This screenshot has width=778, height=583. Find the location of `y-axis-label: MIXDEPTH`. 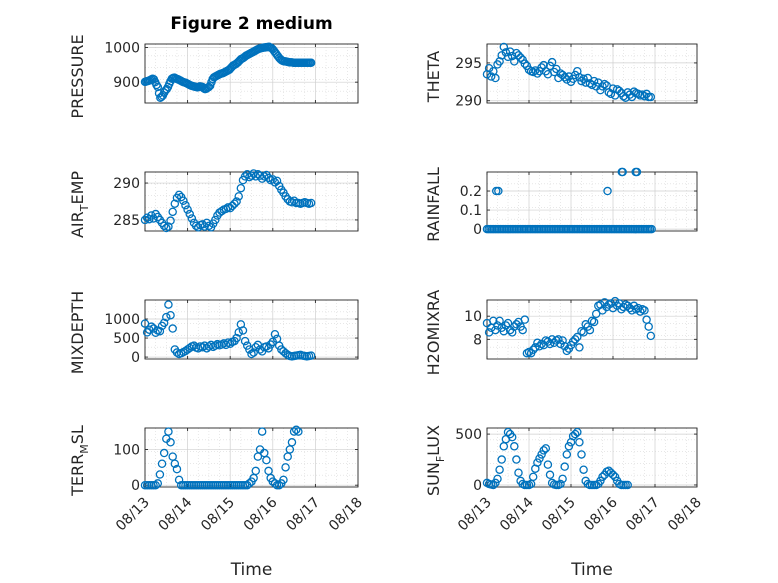

y-axis-label: MIXDEPTH is located at coordinates (77, 332).